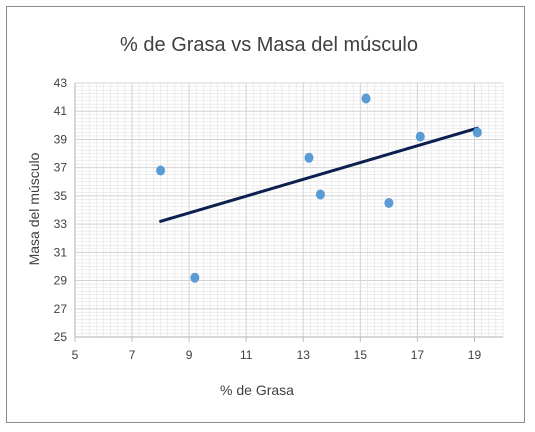 Image resolution: width=535 pixels, height=432 pixels. What do you see at coordinates (61, 281) in the screenshot?
I see `y-tick-label: 29` at bounding box center [61, 281].